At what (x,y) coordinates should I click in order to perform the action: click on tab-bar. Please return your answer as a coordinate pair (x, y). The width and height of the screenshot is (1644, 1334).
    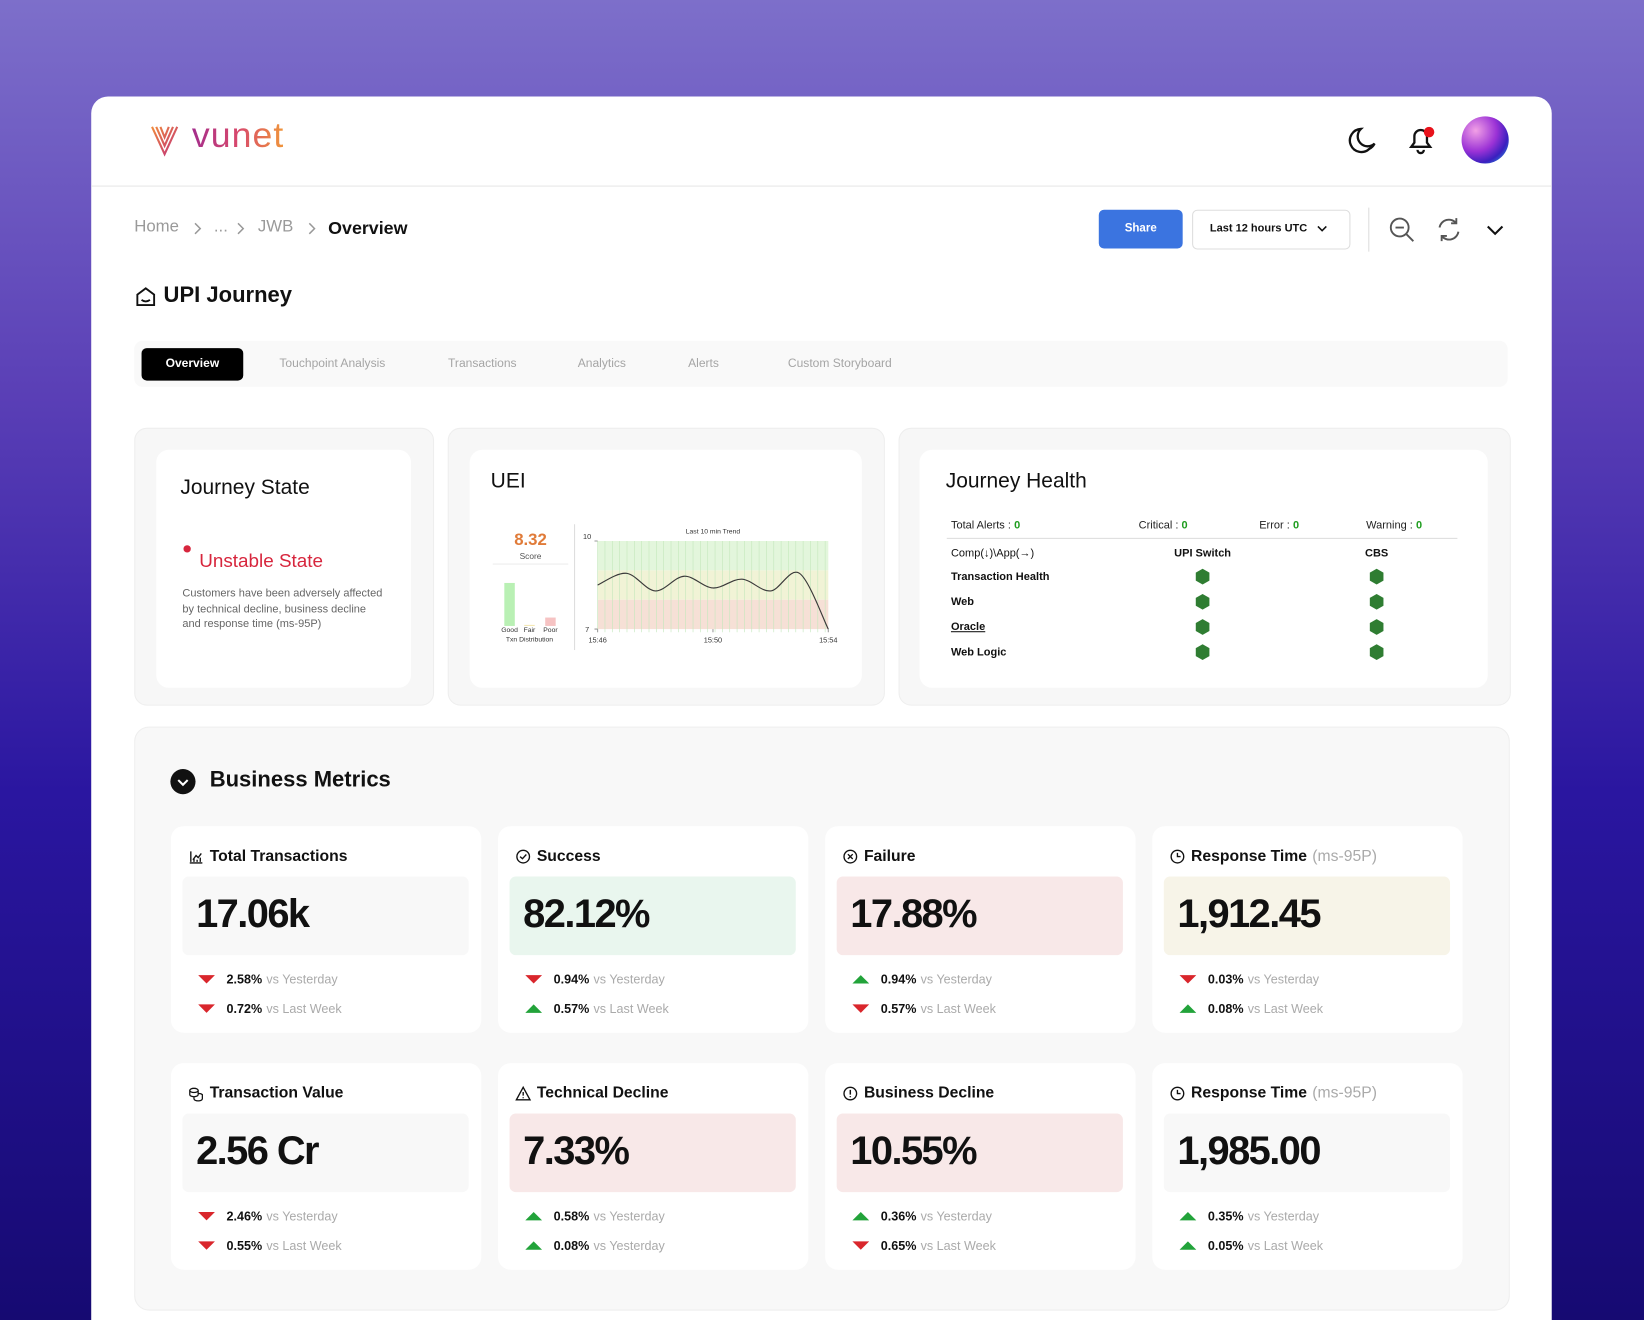
    Looking at the image, I should click on (821, 363).